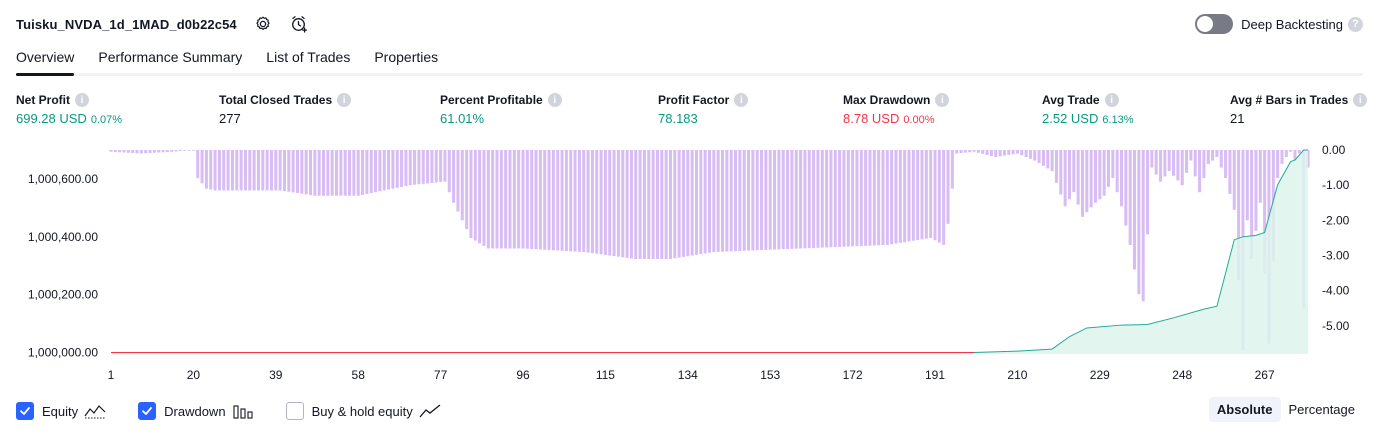  What do you see at coordinates (1141, 251) in the screenshot?
I see `equity-line` at bounding box center [1141, 251].